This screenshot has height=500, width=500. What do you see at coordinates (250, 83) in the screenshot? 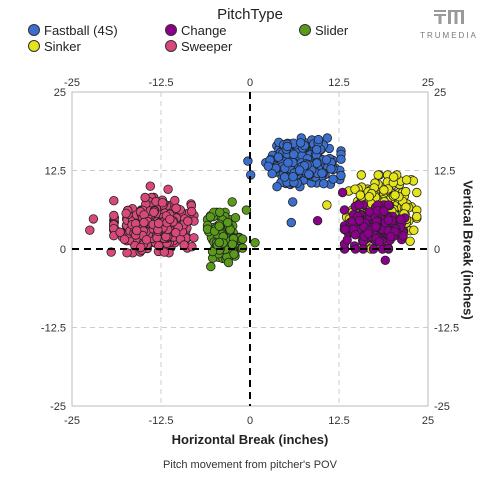
I see `x-tick-label-top: 0` at bounding box center [250, 83].